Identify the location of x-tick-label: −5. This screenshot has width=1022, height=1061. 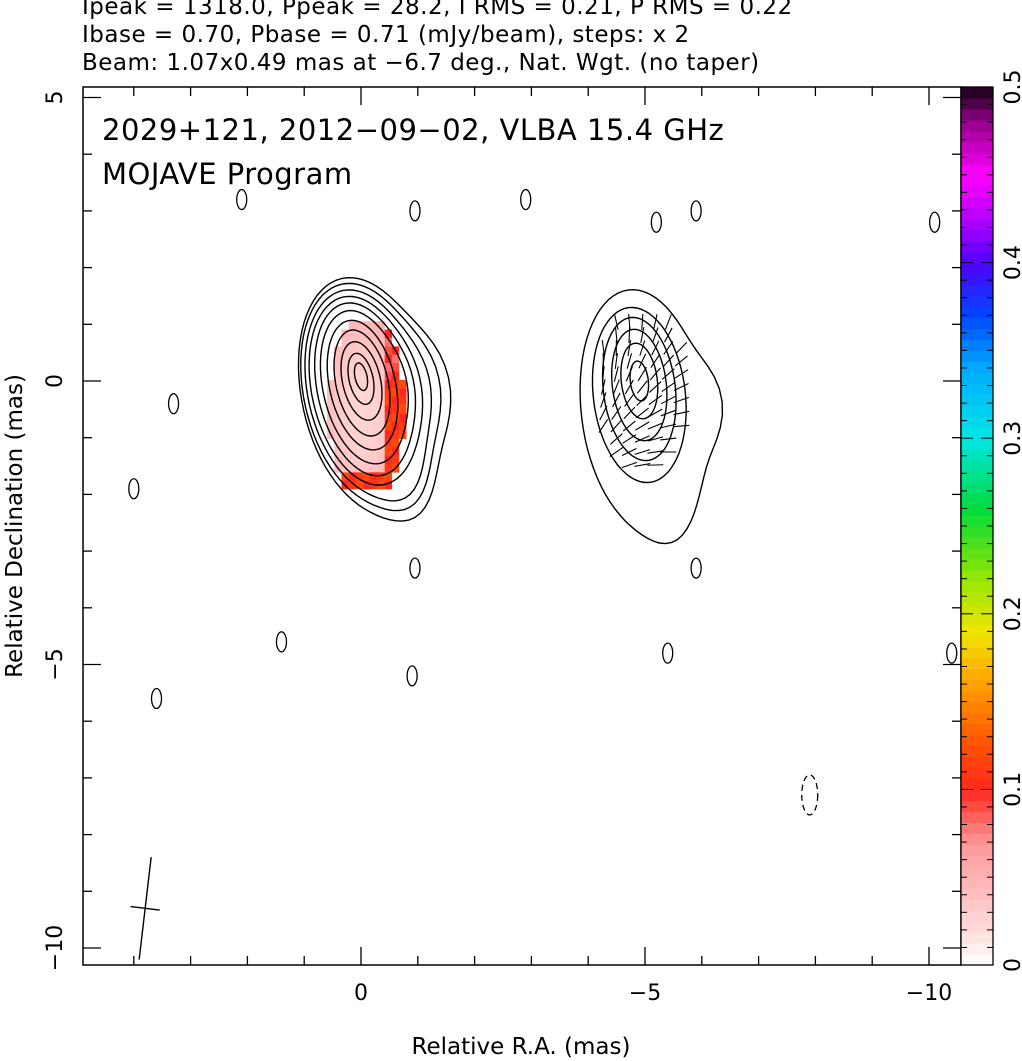
(645, 993).